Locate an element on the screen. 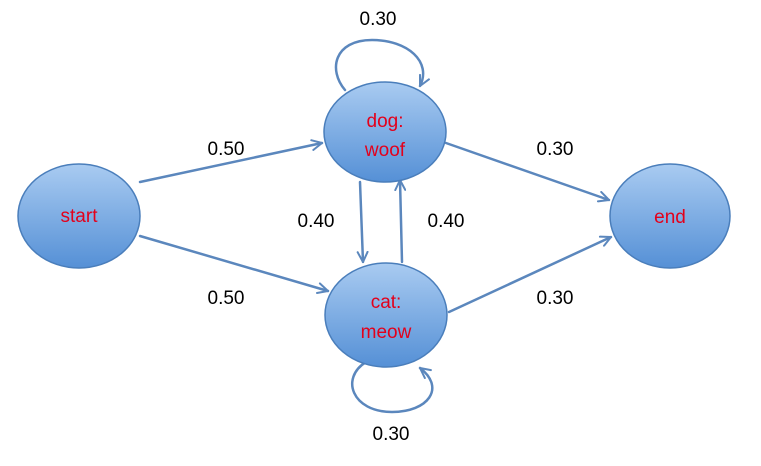 The height and width of the screenshot is (466, 761). edge-dog-to-end is located at coordinates (527, 172).